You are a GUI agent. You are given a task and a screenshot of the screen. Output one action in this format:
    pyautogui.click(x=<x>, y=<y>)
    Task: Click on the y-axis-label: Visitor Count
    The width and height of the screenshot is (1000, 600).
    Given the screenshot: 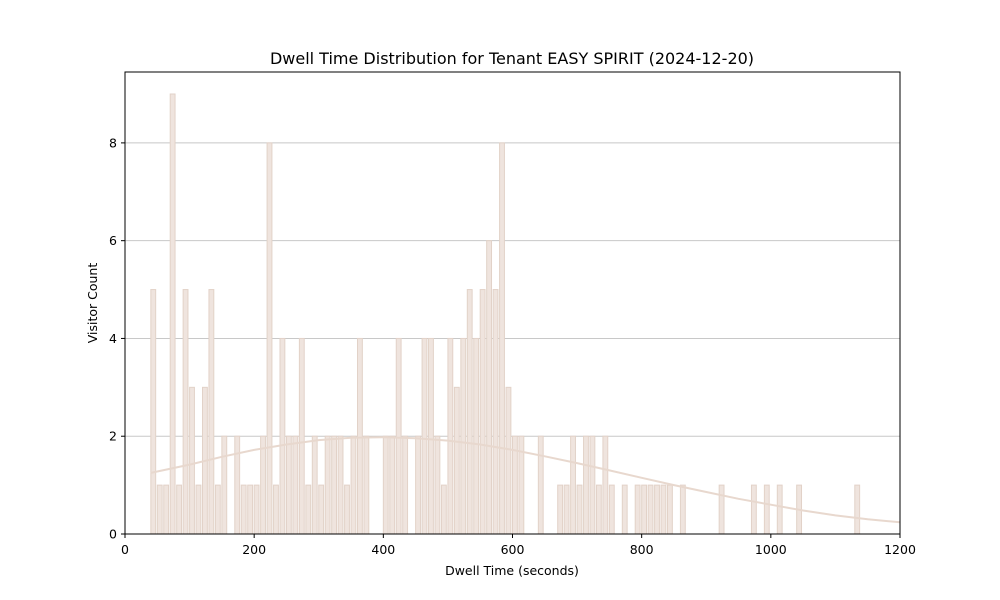 What is the action you would take?
    pyautogui.click(x=92, y=303)
    